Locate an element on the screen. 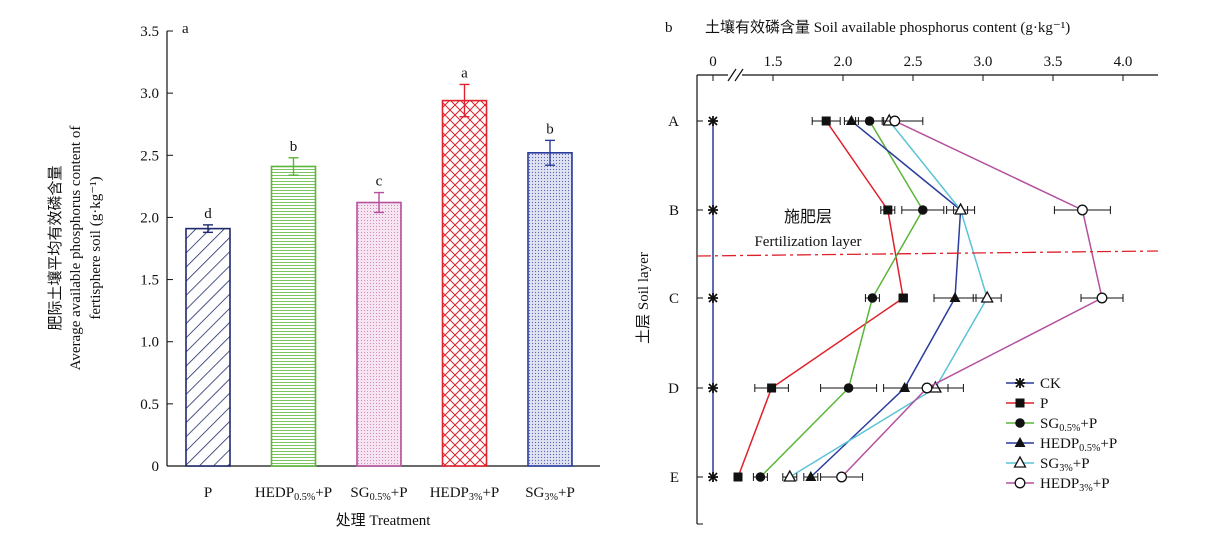  legend-item-SG3%: SG3%+P is located at coordinates (1048, 464).